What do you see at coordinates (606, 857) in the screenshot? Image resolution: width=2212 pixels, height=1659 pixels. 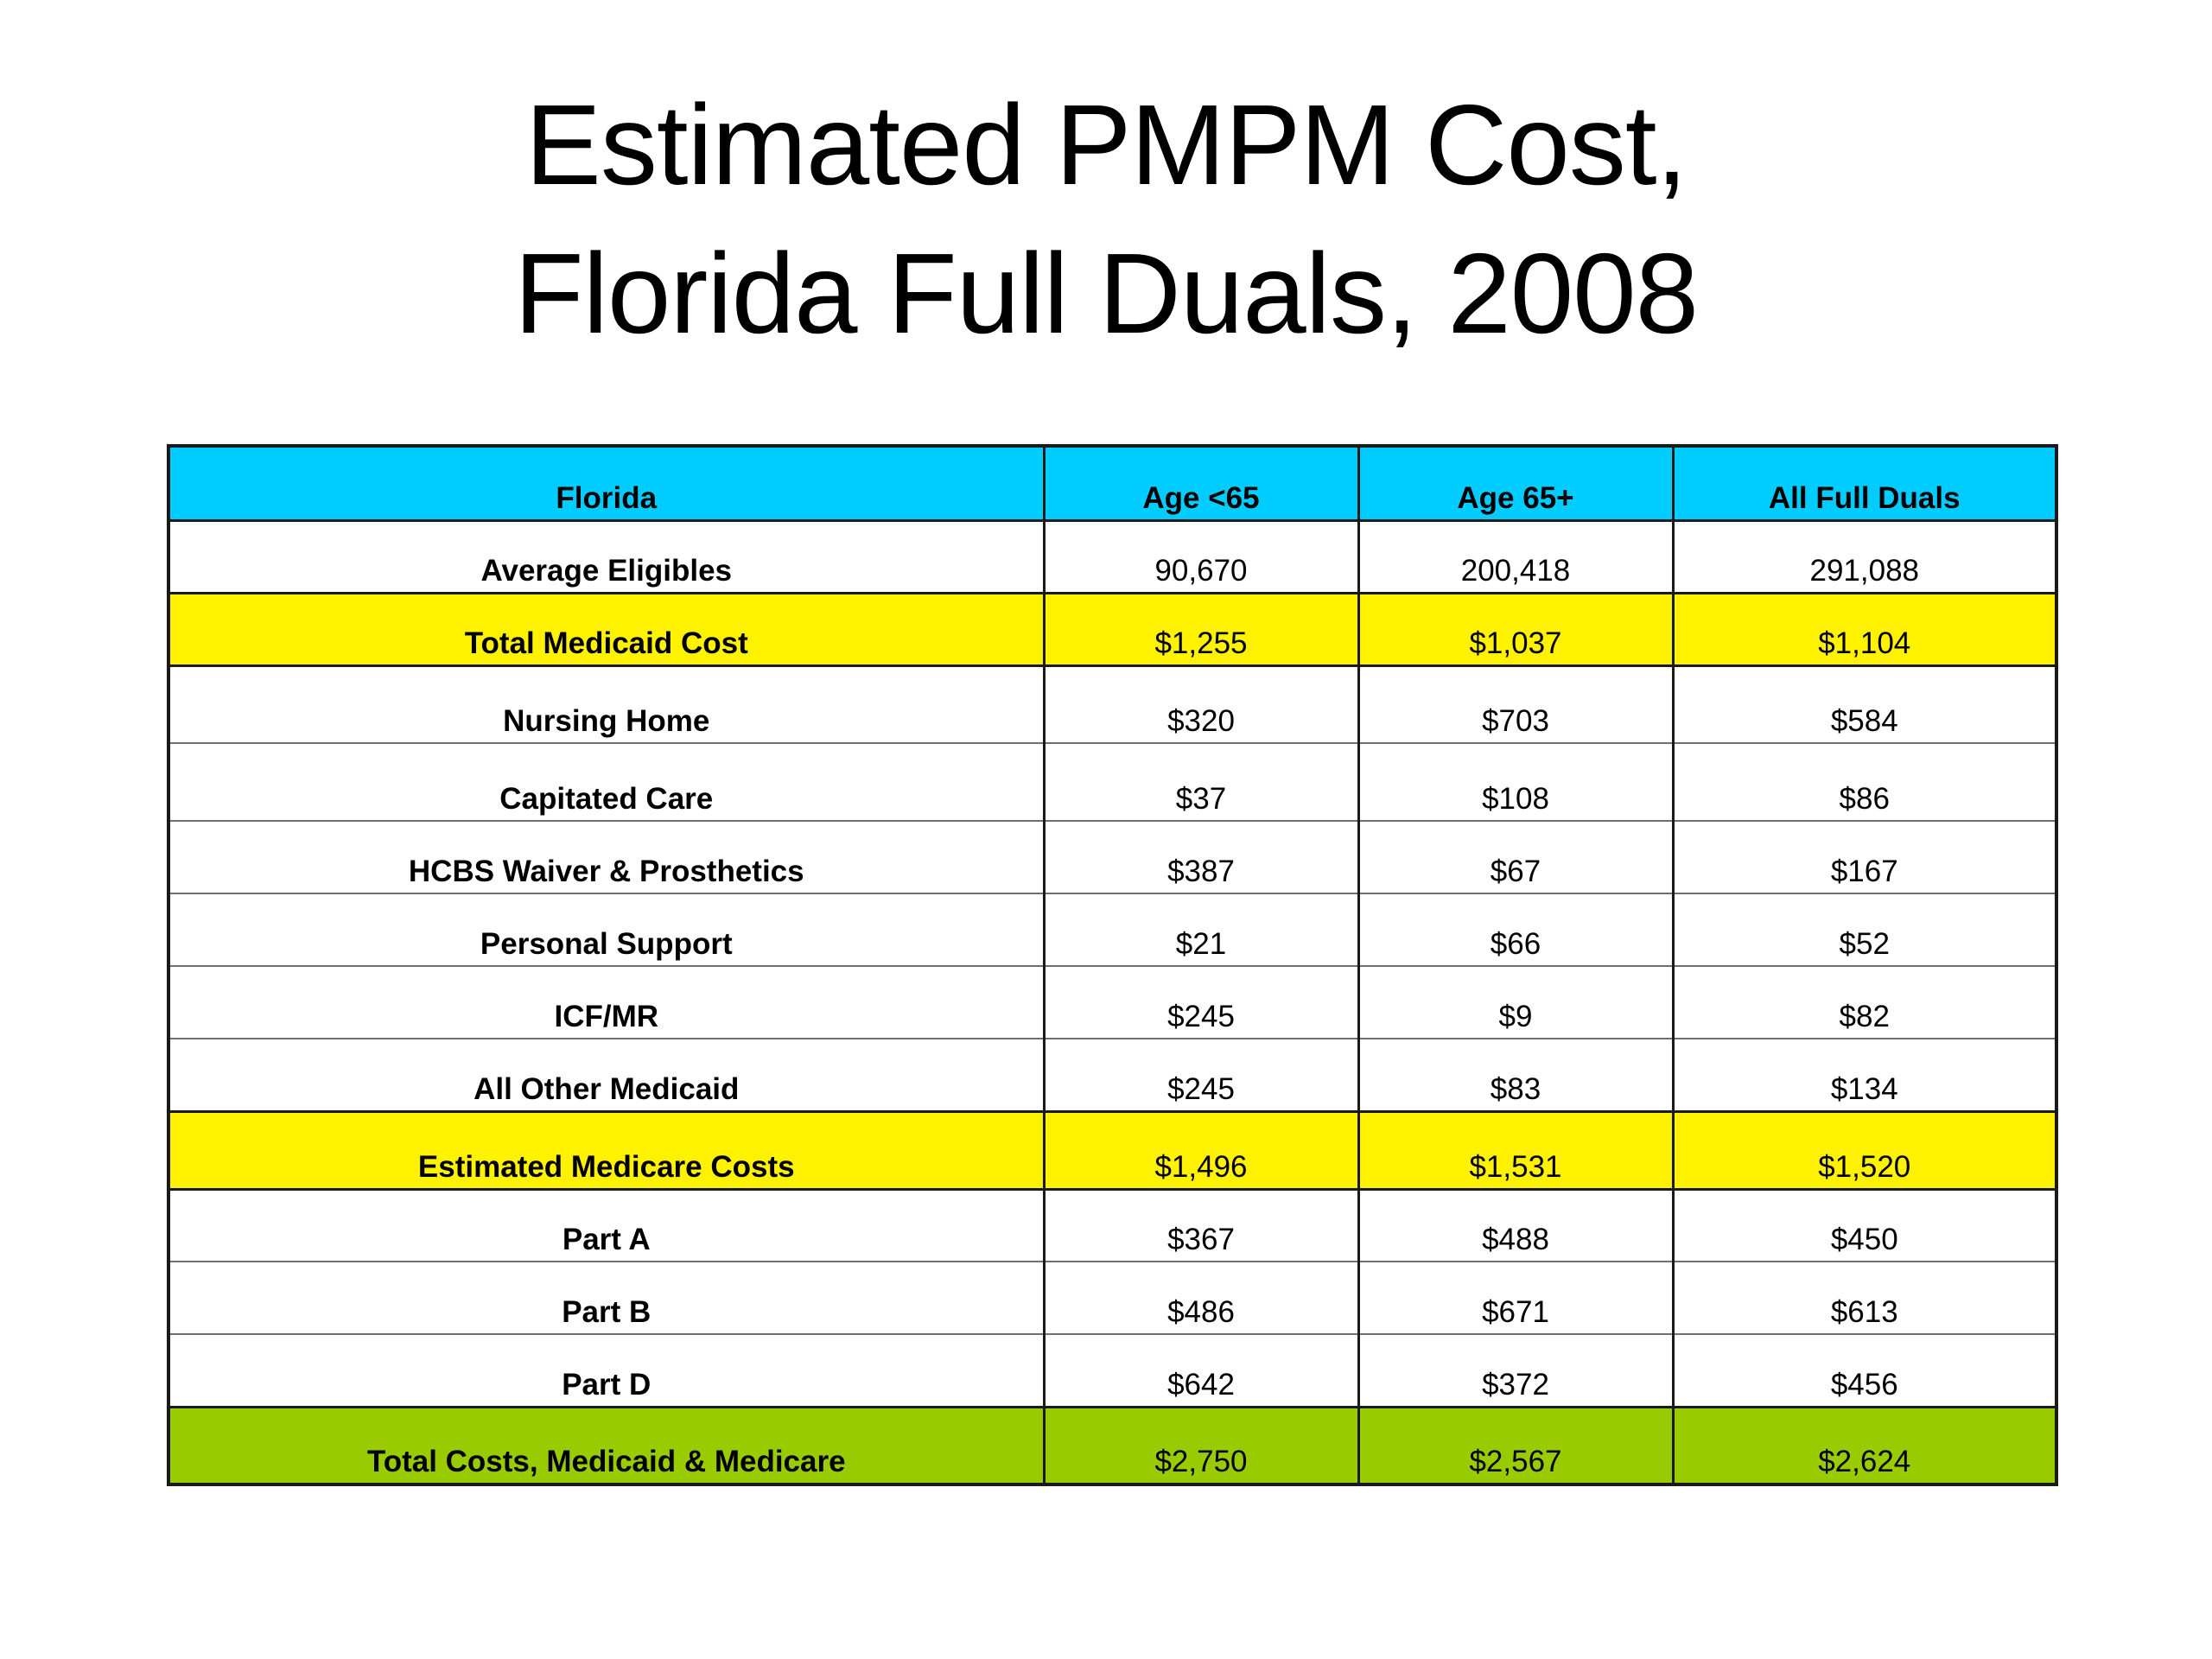 I see `row-label: HCBS Waiver & Prosthetics` at bounding box center [606, 857].